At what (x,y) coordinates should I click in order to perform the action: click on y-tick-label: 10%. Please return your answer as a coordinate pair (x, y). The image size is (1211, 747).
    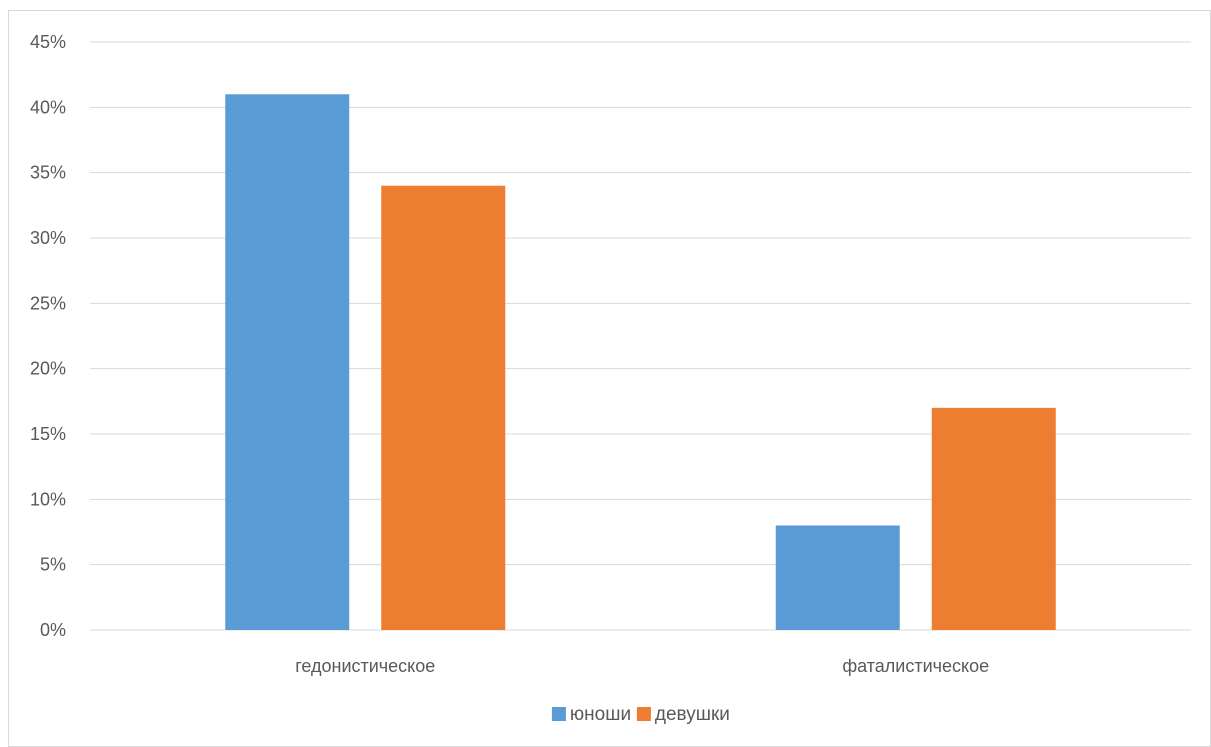
    Looking at the image, I should click on (48, 499).